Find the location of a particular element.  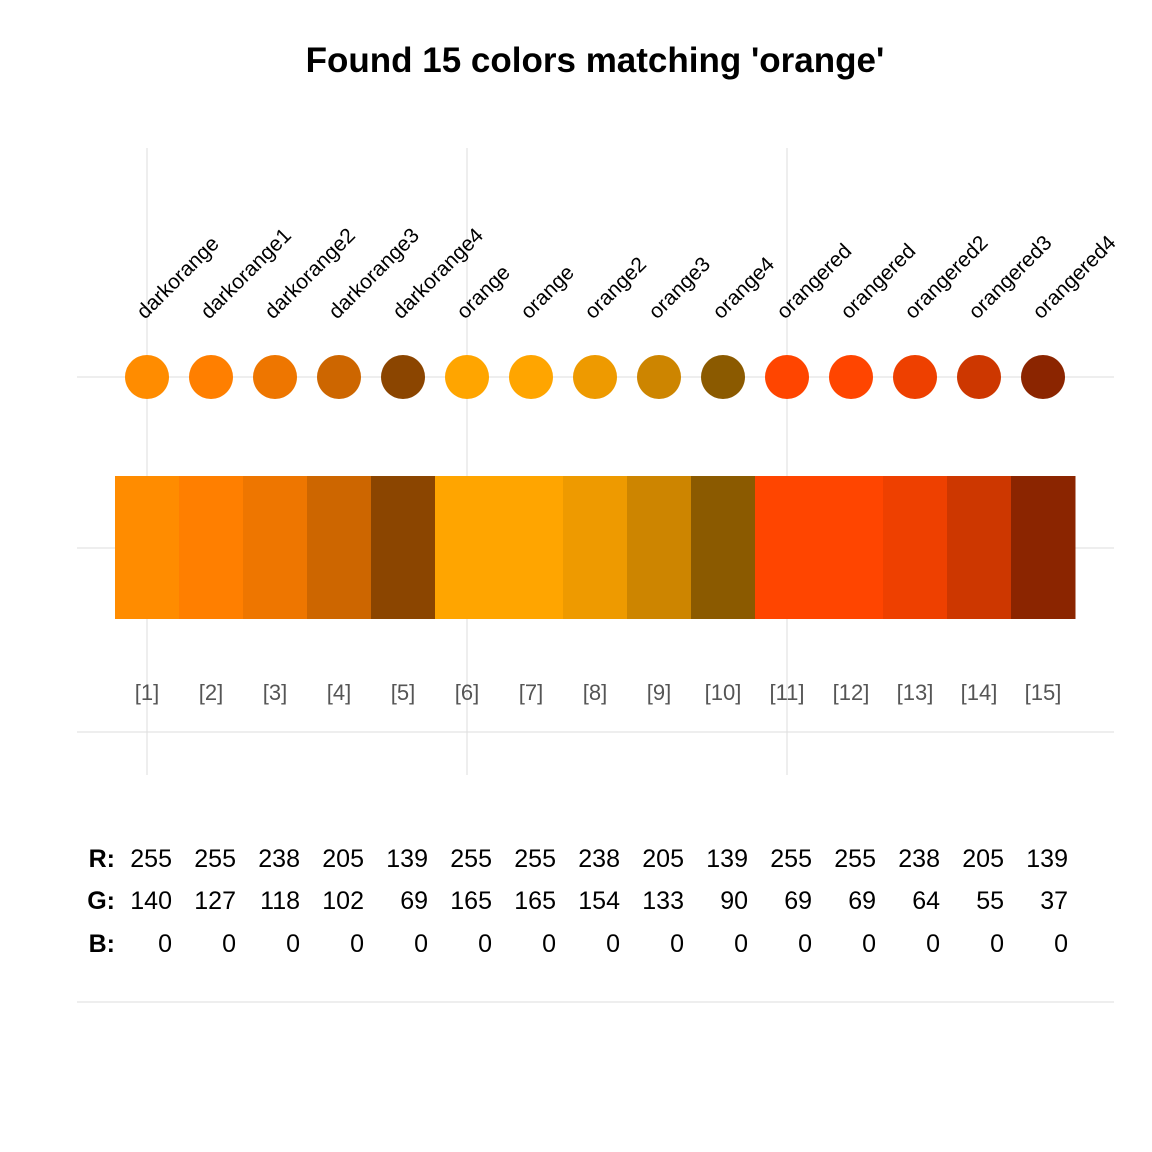

chart-title: Found 15 colors matching 'orange' is located at coordinates (595, 60).